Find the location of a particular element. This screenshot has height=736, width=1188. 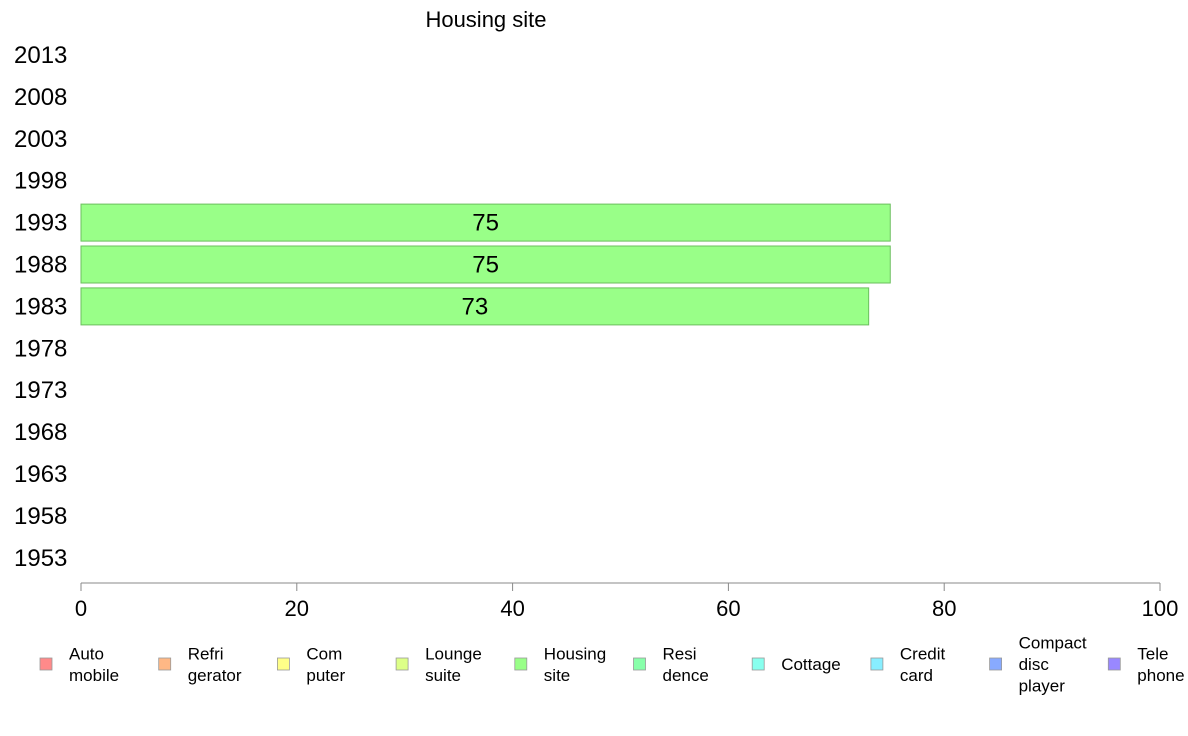

data-label-1983: 73 is located at coordinates (474, 306).